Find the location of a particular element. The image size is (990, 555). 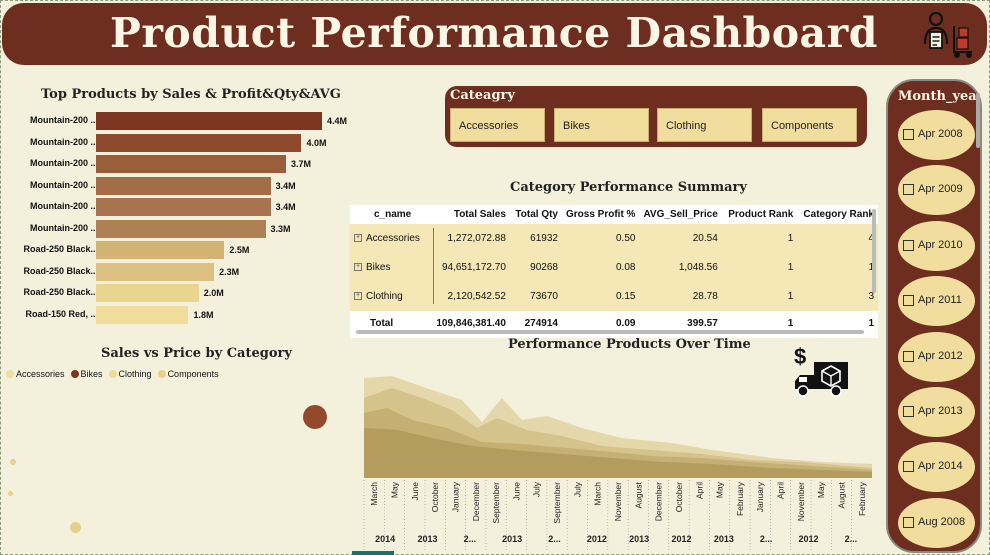

column-header-category-rank: Category Rank is located at coordinates (838, 214).